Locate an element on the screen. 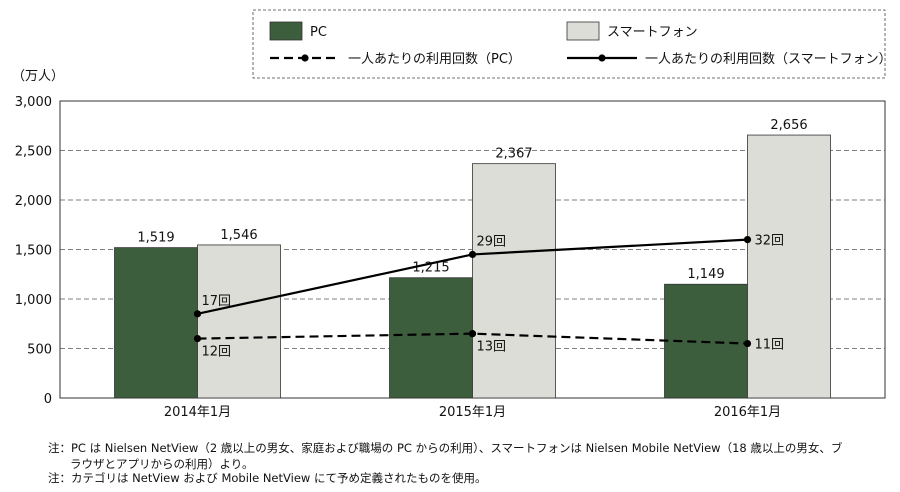 The image size is (900, 492). footnote-1-line-2: ラウザとアプリからの利用）より。 is located at coordinates (162, 464).